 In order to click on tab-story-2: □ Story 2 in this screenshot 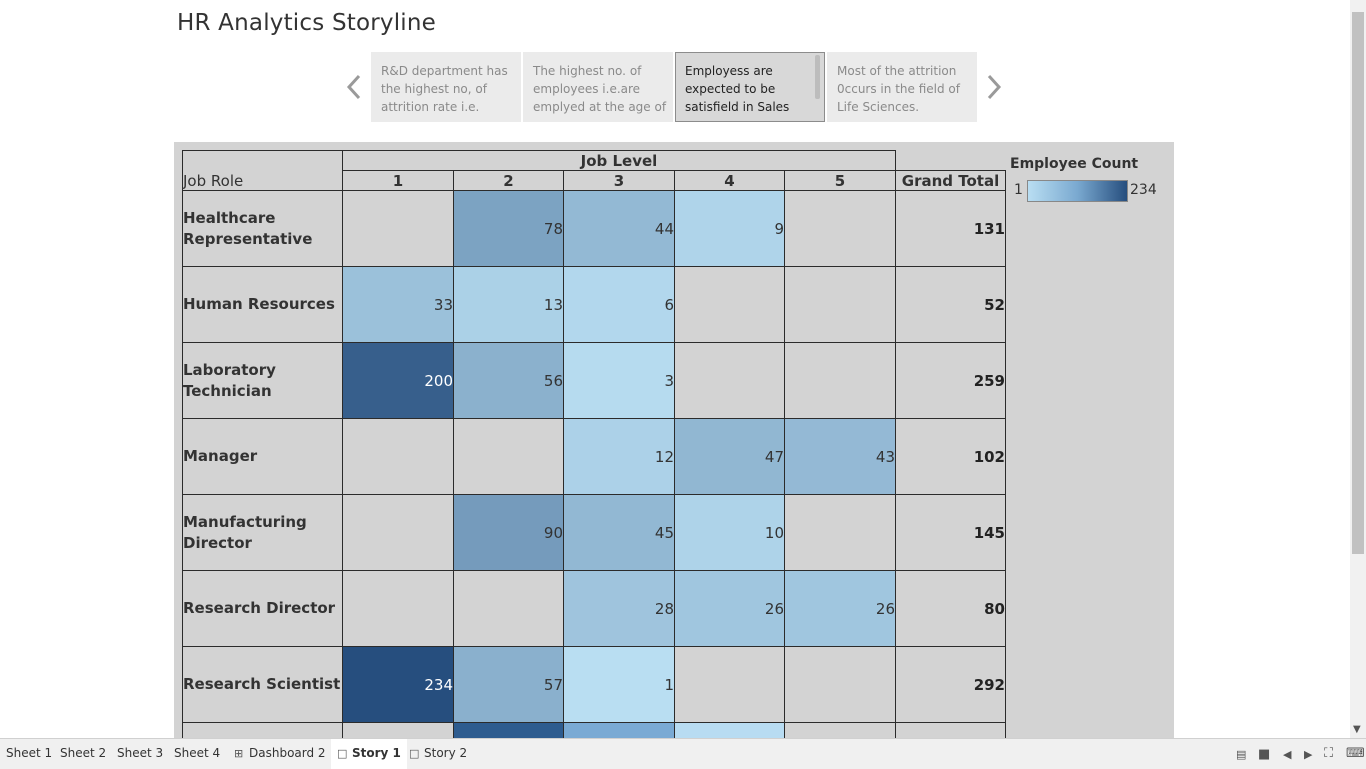, I will do `click(438, 754)`.